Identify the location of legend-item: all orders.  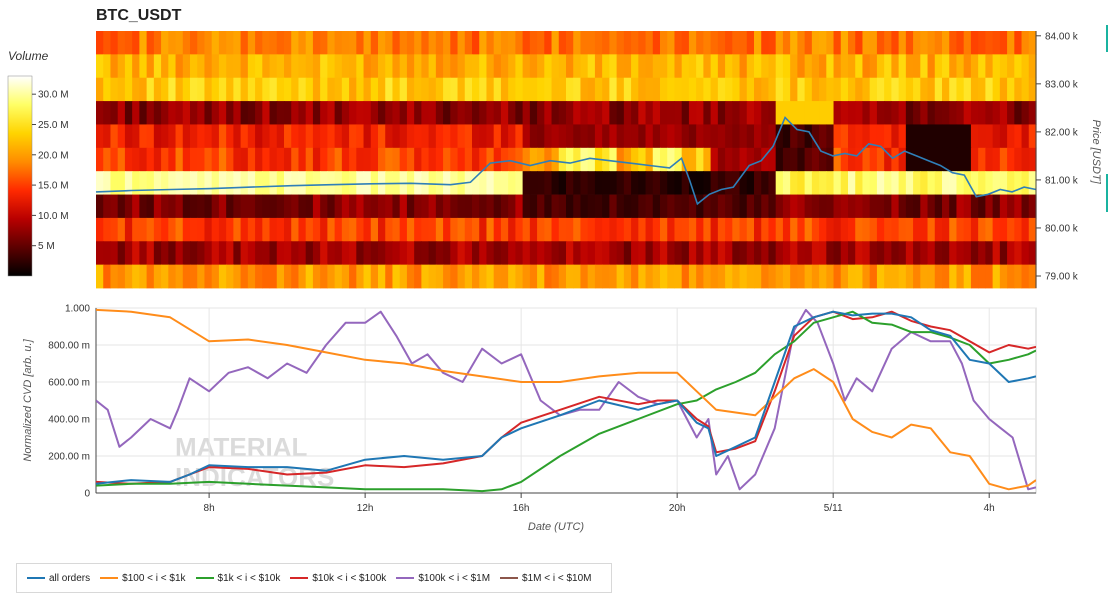
(58, 578).